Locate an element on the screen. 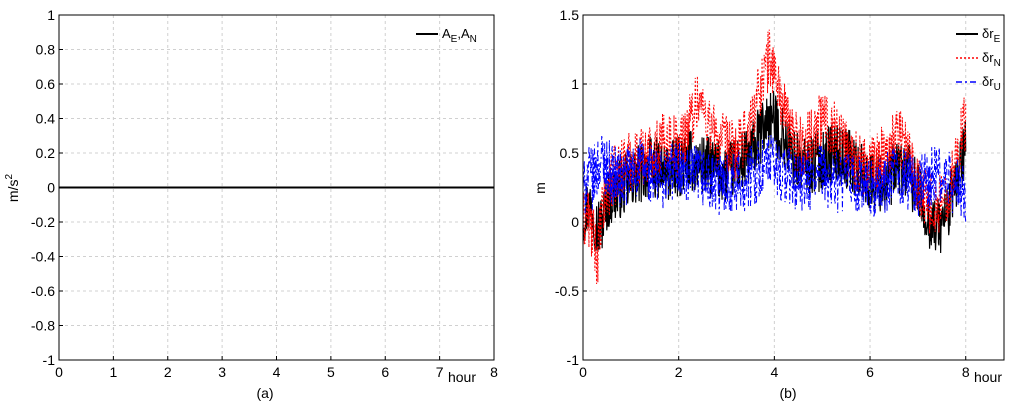 This screenshot has width=1024, height=412. y-tick-label: -0.5 is located at coordinates (567, 291).